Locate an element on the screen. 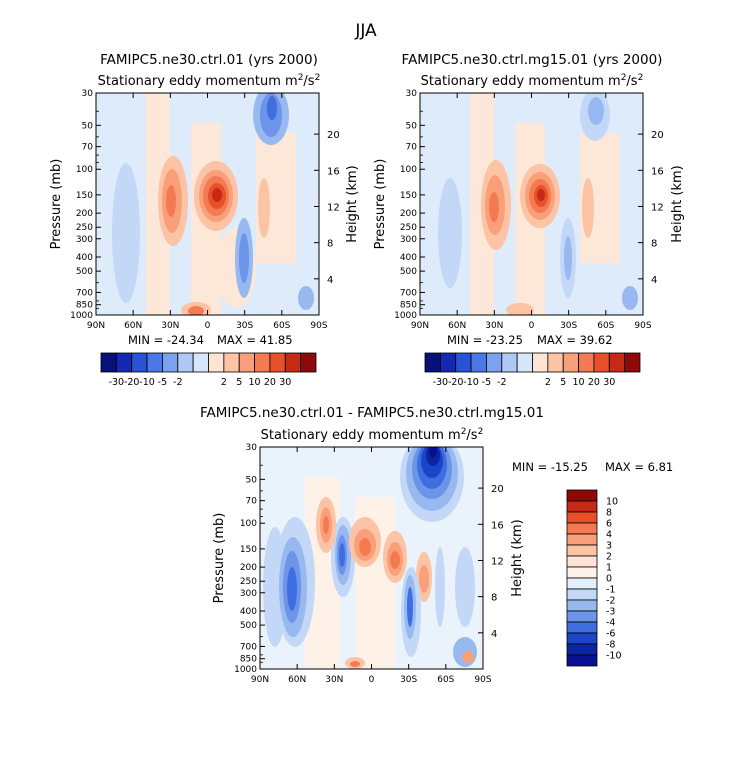 This screenshot has width=733, height=762. latitude-tick-label: 60S is located at coordinates (605, 326).